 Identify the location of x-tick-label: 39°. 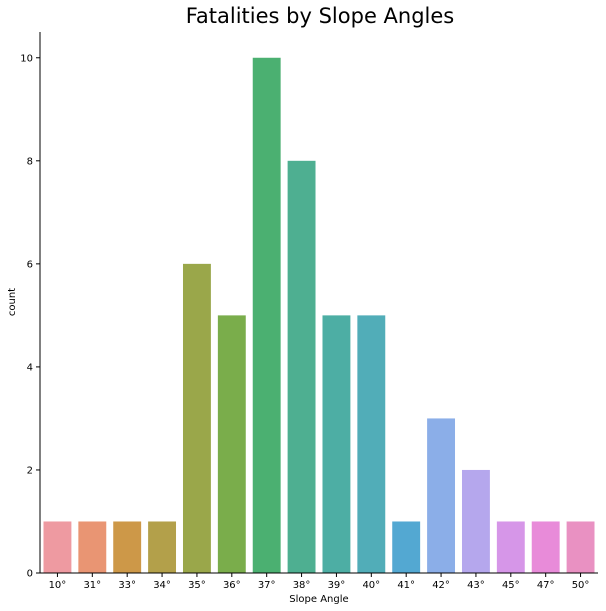
(337, 585).